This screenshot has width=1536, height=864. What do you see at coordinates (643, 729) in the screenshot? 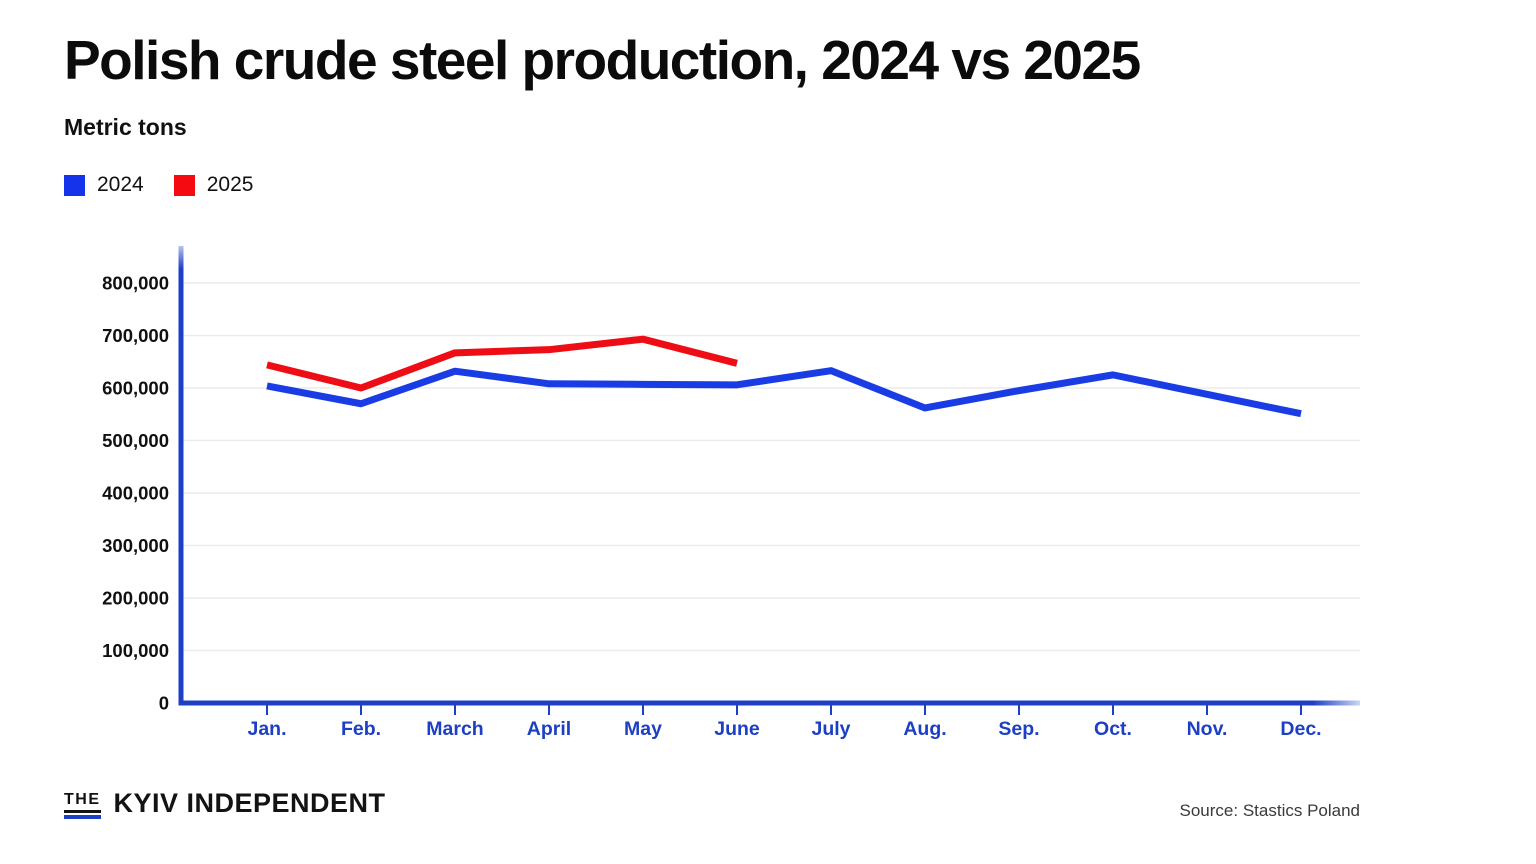
I see `x-tick-label: May` at bounding box center [643, 729].